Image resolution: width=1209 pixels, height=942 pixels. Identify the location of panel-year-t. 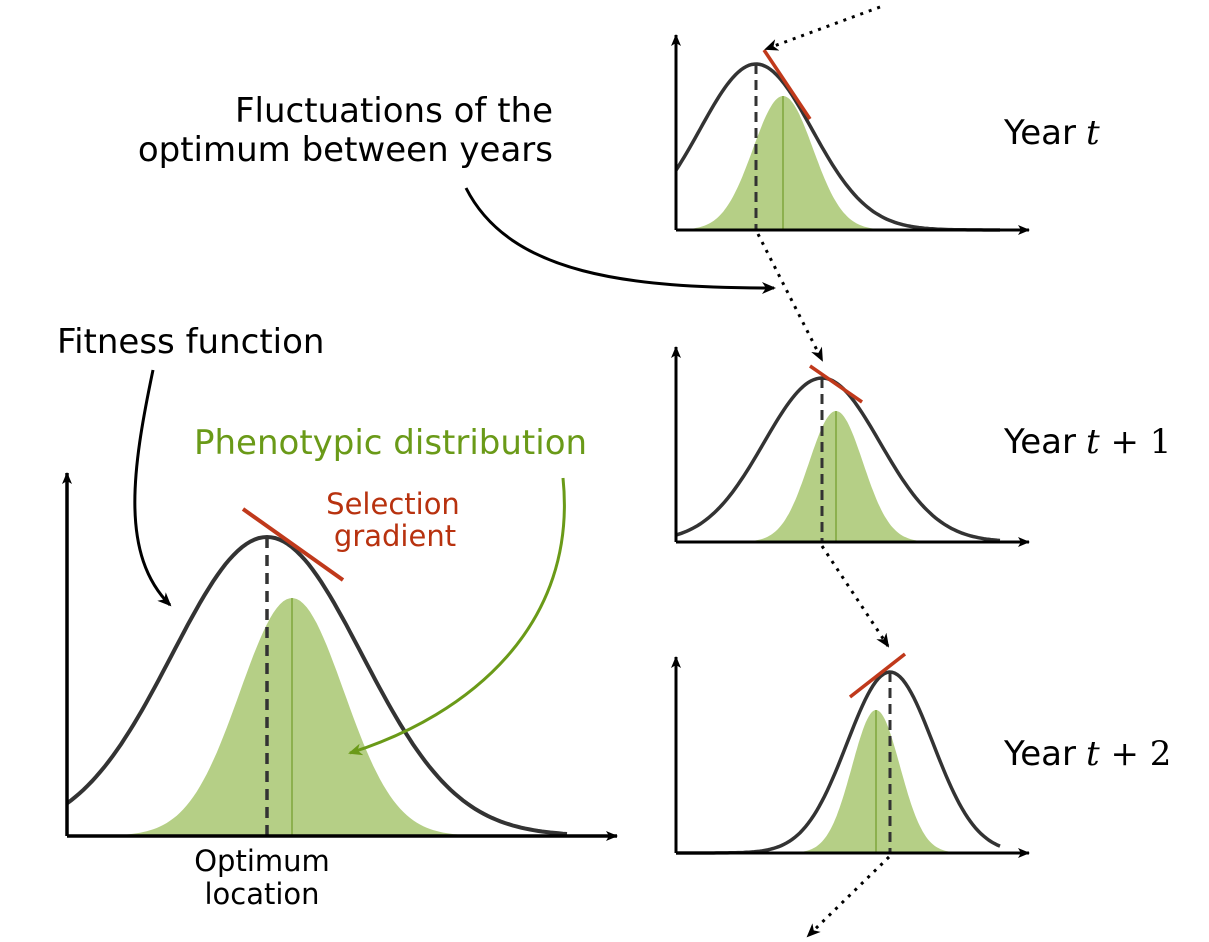
(850, 134).